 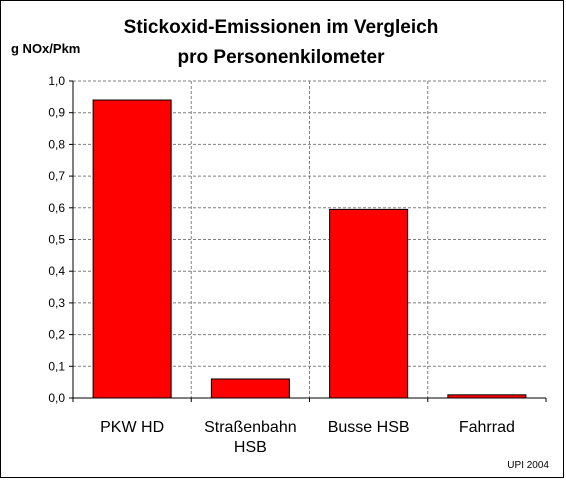 What do you see at coordinates (45, 48) in the screenshot?
I see `y-axis-label: g NOx/Pkm` at bounding box center [45, 48].